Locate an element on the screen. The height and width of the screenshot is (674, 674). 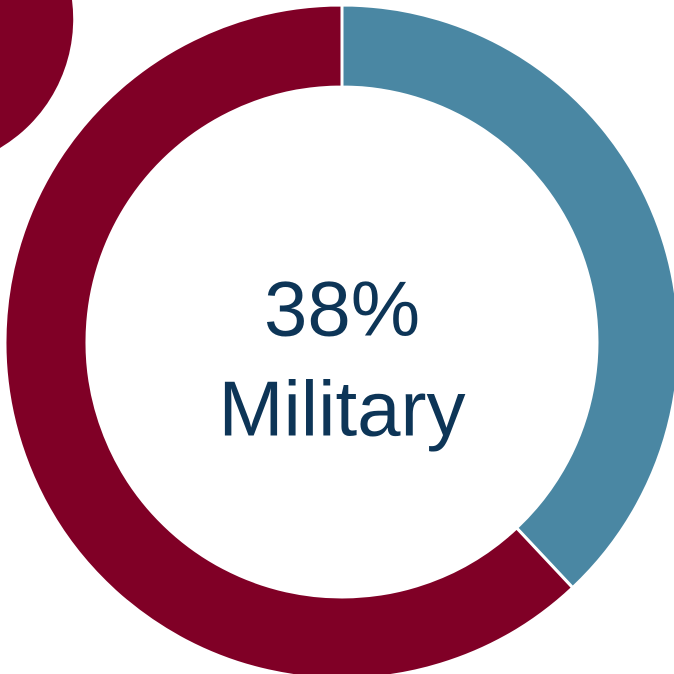
center-label: Military is located at coordinates (342, 409).